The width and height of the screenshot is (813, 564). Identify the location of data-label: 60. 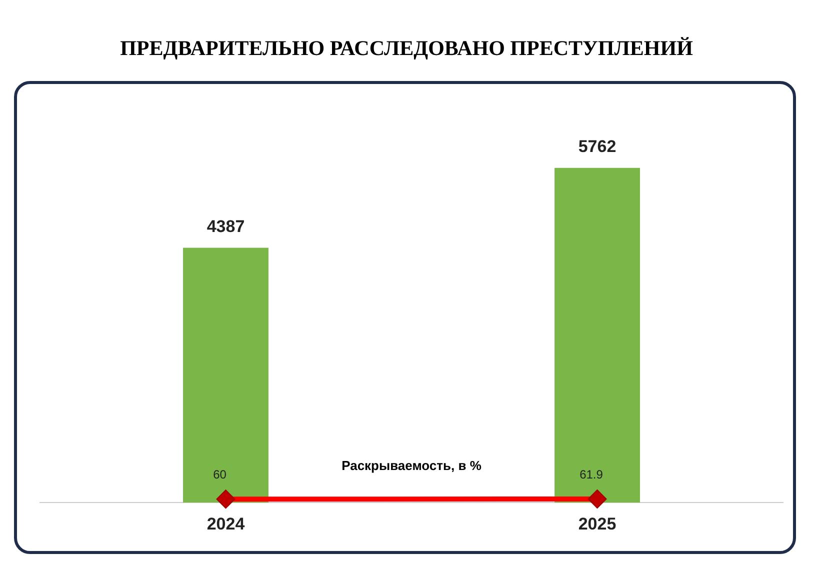
(220, 474).